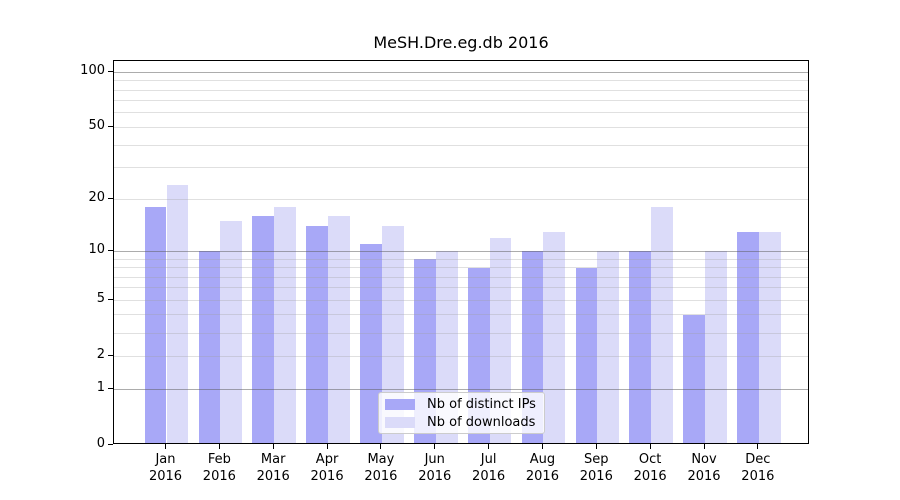 The width and height of the screenshot is (900, 500). I want to click on y-tick-label: 5, so click(100, 299).